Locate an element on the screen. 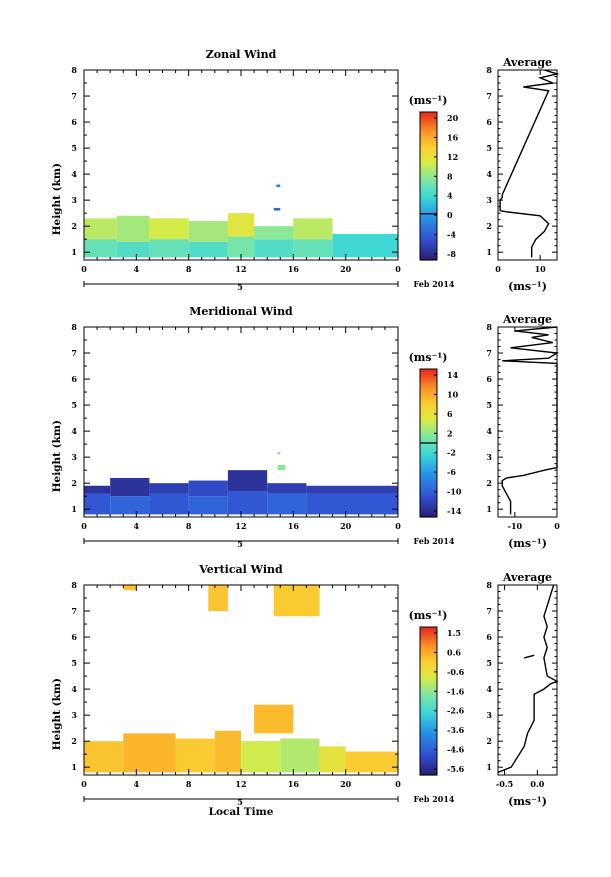 The width and height of the screenshot is (611, 877). colorbar-unit: (ms⁻¹) is located at coordinates (428, 357).